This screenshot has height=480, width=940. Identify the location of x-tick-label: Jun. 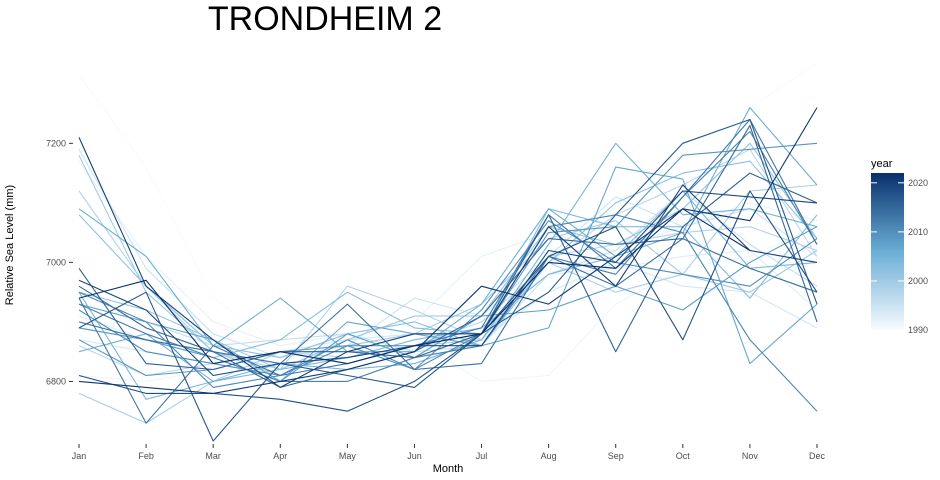
(414, 456).